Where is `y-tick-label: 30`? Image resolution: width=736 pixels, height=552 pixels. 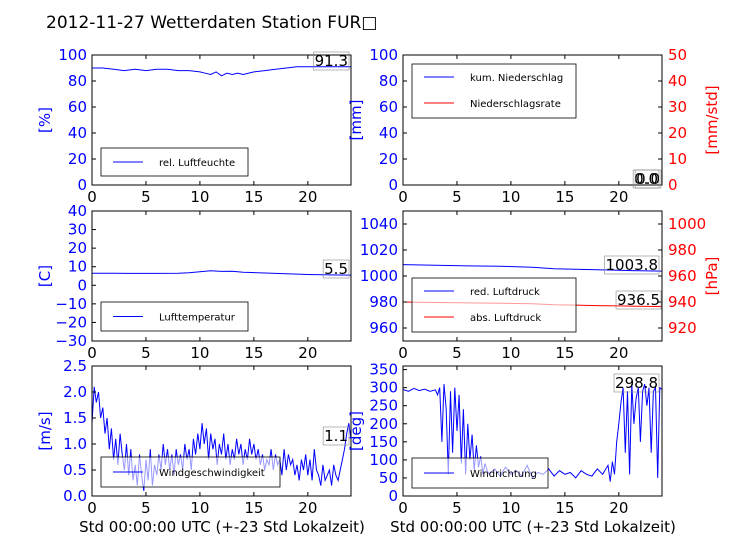
y-tick-label: 30 is located at coordinates (77, 230).